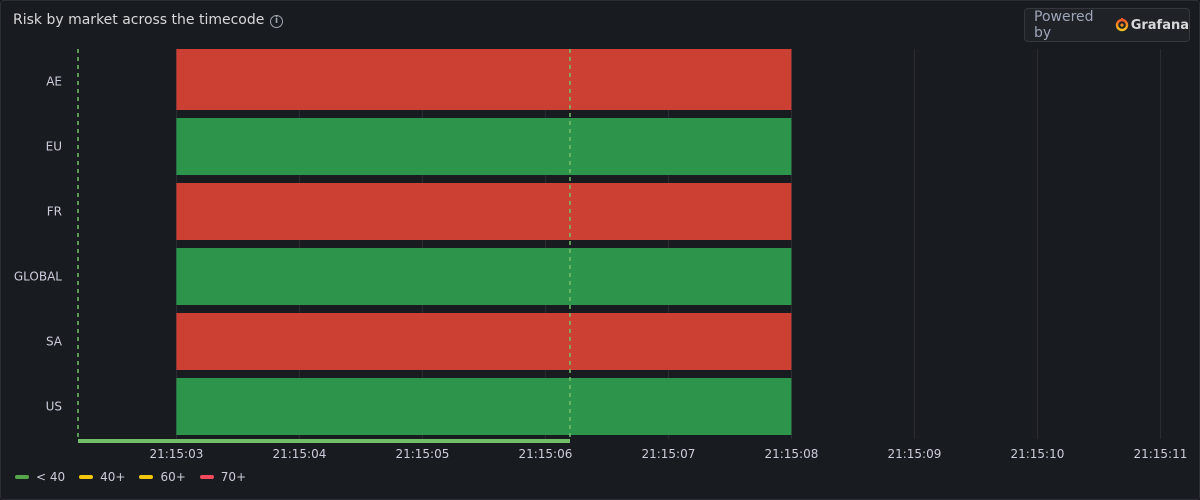 The height and width of the screenshot is (500, 1200). I want to click on legend-label: < 40, so click(51, 477).